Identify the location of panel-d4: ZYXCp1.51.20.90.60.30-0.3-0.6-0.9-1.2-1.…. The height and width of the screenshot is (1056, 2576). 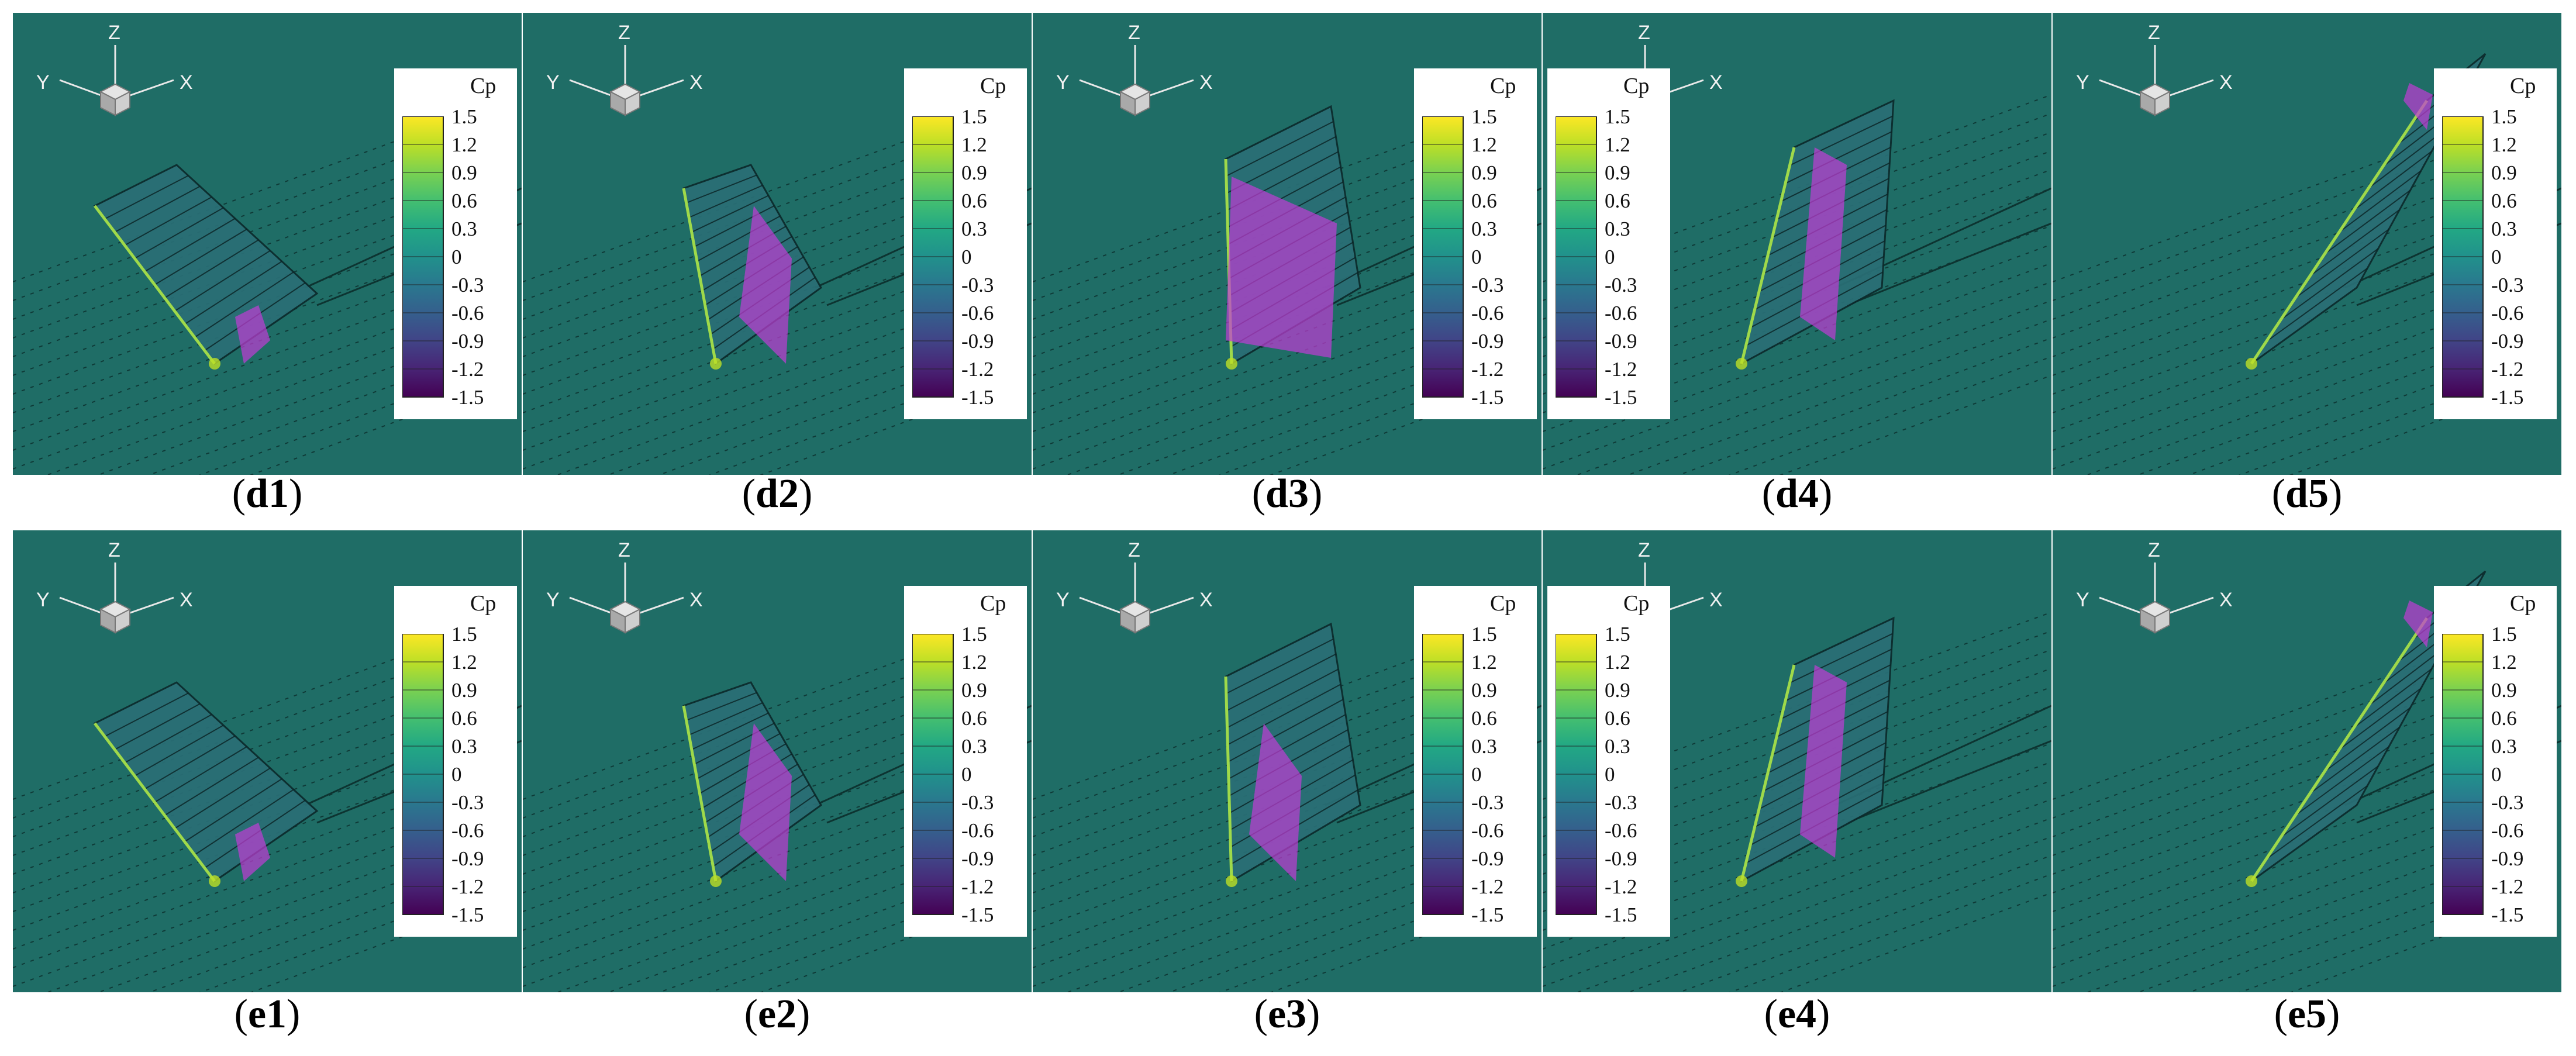
(1797, 244).